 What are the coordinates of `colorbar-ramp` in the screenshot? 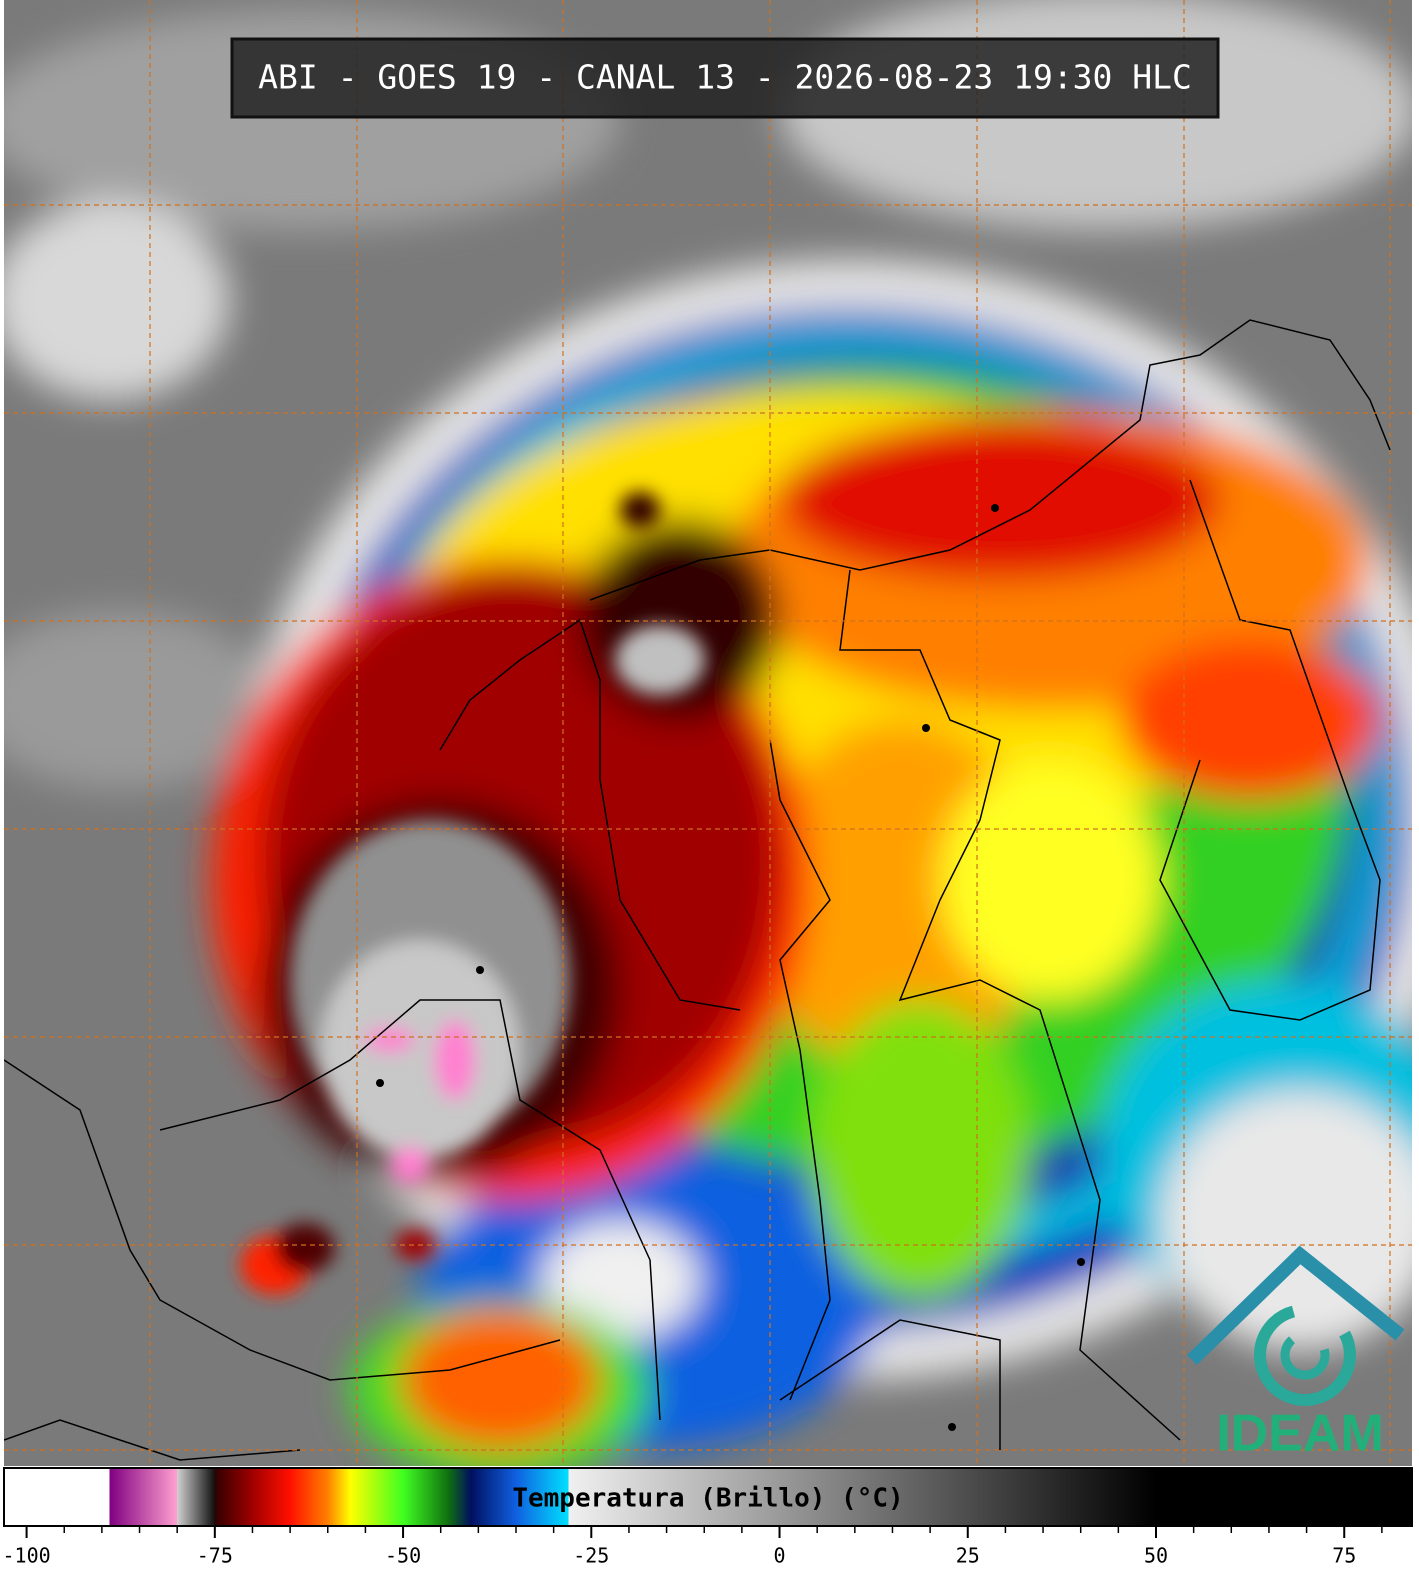 It's located at (708, 1497).